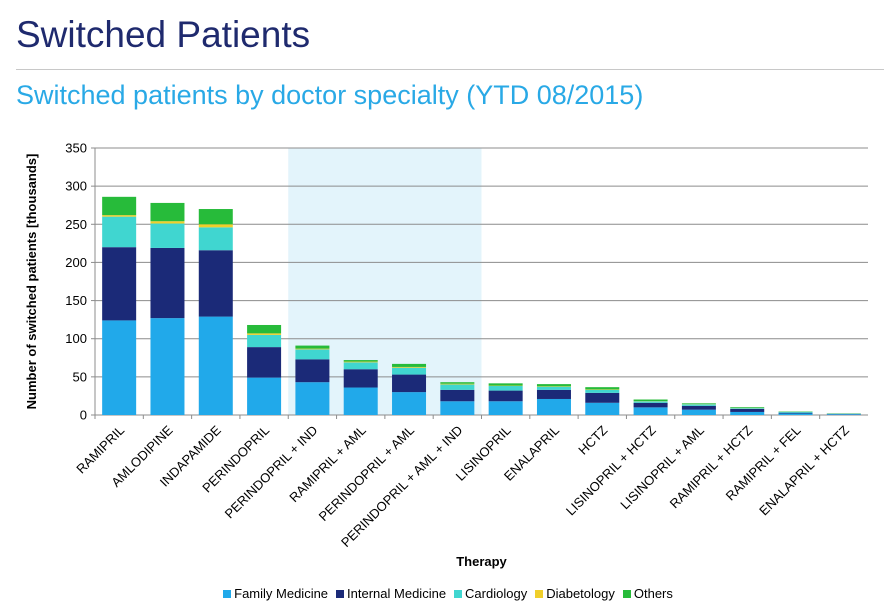 This screenshot has width=896, height=614. What do you see at coordinates (397, 593) in the screenshot?
I see `legend-label: Internal Medicine` at bounding box center [397, 593].